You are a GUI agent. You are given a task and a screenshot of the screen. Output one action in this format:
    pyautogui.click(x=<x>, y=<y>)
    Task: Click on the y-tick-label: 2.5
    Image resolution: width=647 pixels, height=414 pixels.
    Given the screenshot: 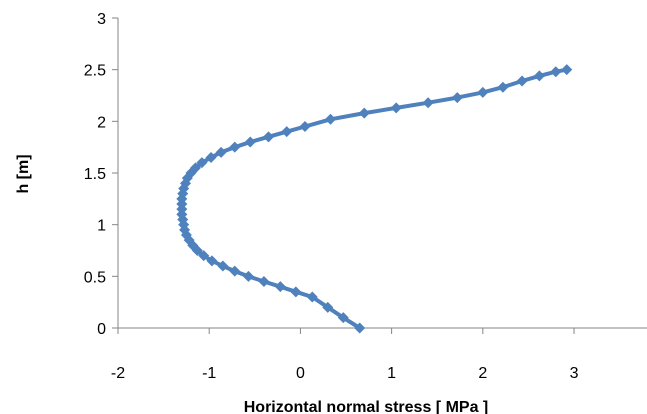 What is the action you would take?
    pyautogui.click(x=95, y=71)
    